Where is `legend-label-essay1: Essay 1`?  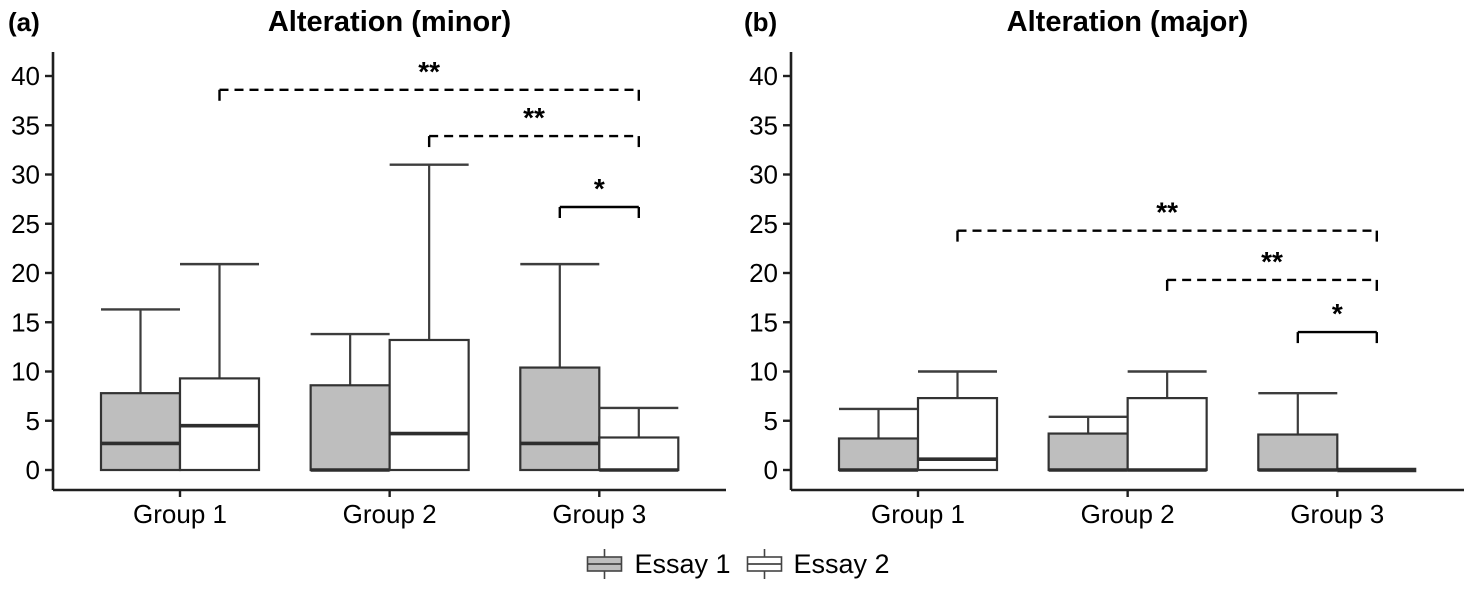 legend-label-essay1: Essay 1 is located at coordinates (682, 563).